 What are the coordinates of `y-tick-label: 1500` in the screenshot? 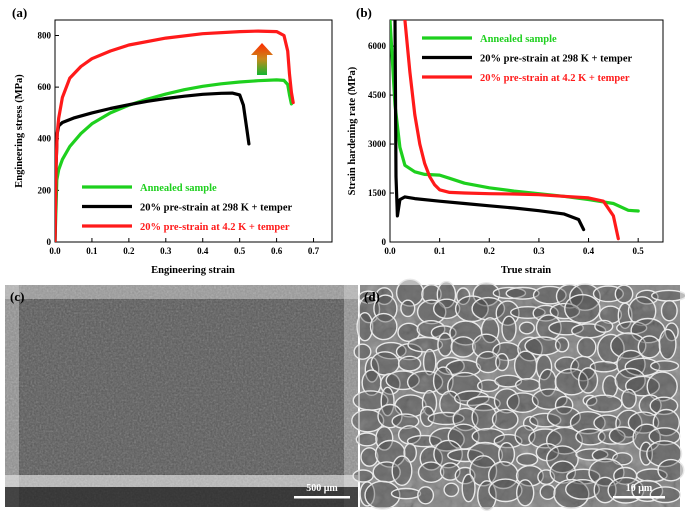 It's located at (377, 193).